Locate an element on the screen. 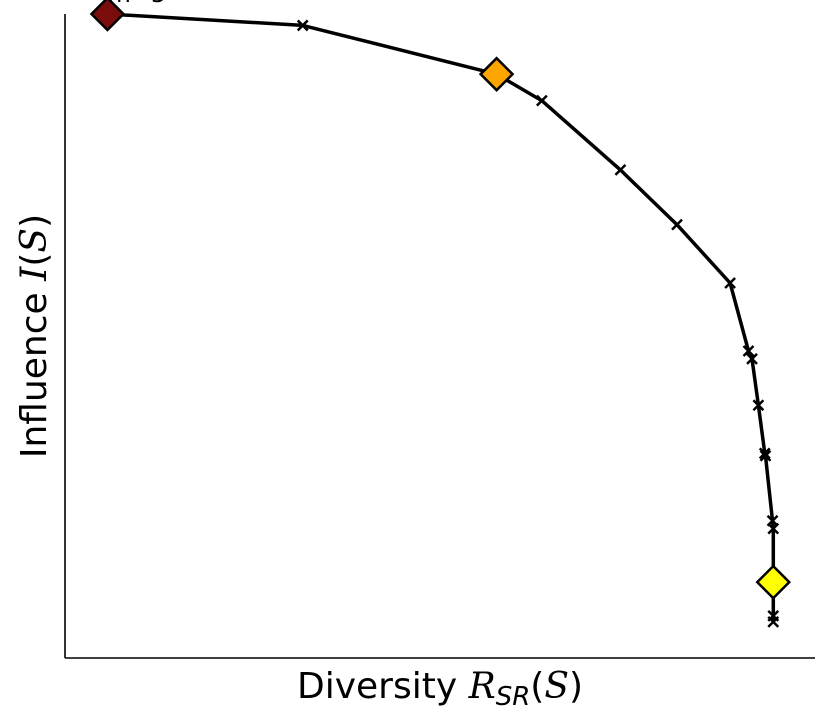 The width and height of the screenshot is (830, 724). annotation-layer: m=5 is located at coordinates (136, 4).